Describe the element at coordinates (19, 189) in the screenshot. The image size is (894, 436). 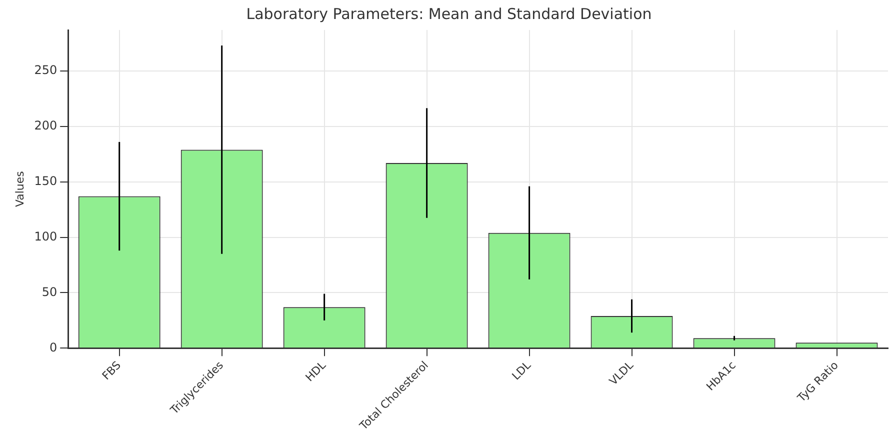
I see `y-axis-title: Values` at that location.